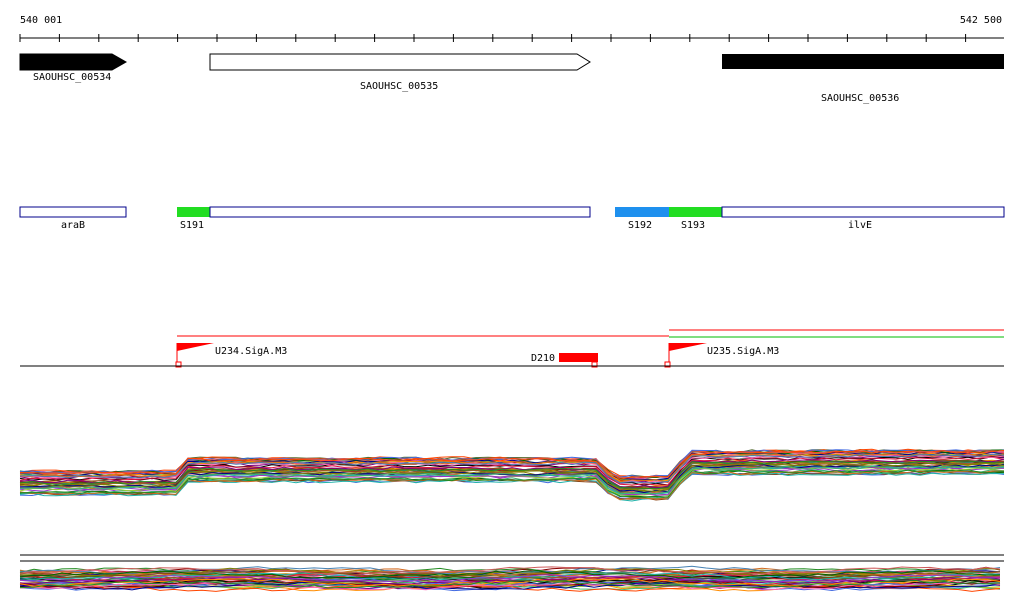  What do you see at coordinates (512, 348) in the screenshot?
I see `feature-track: U234.SigA.M3 D210 U235.SigA.M3` at bounding box center [512, 348].